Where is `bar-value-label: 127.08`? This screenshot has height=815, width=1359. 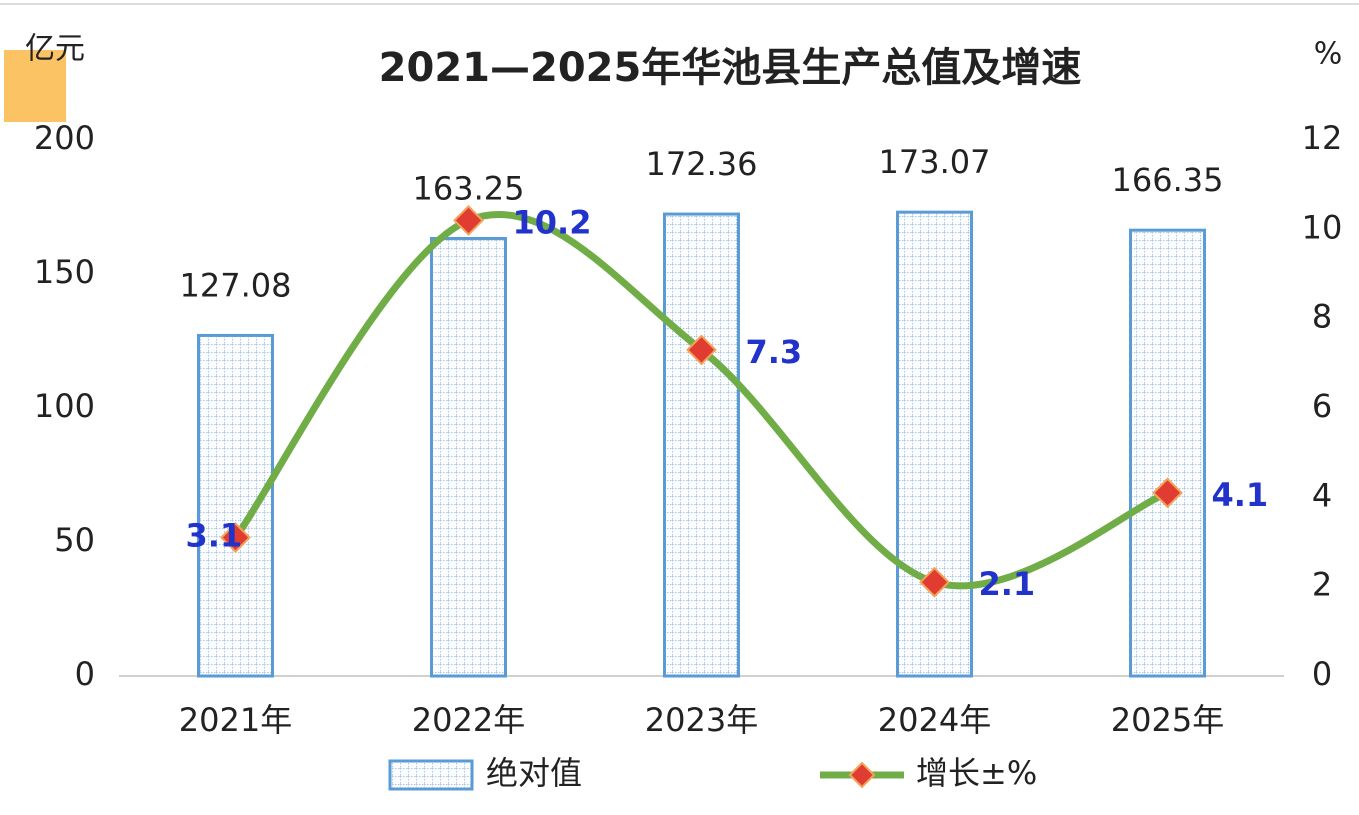 bar-value-label: 127.08 is located at coordinates (236, 285).